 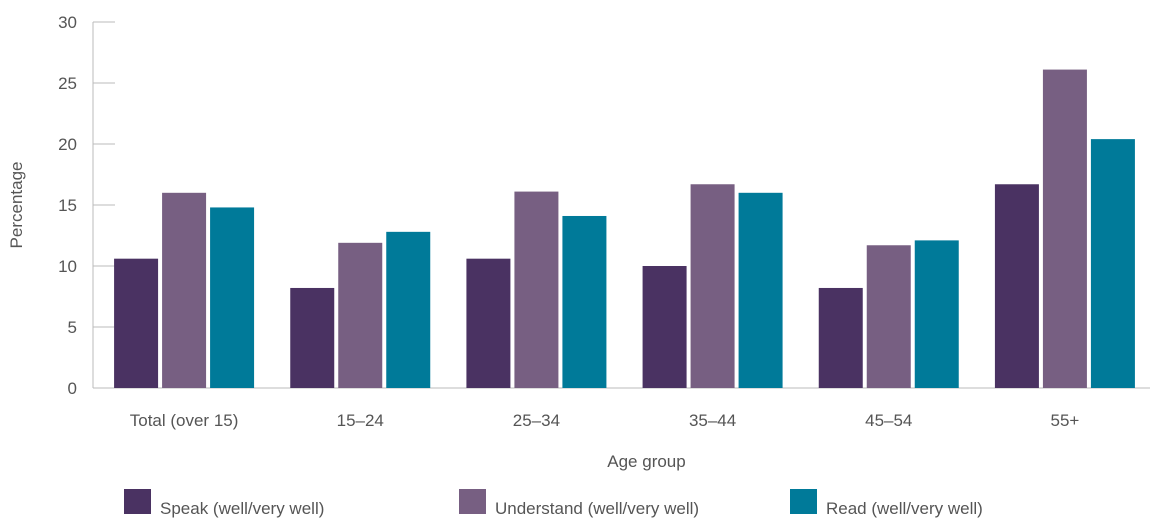 What do you see at coordinates (712, 420) in the screenshot?
I see `x-tick-label: 35–44` at bounding box center [712, 420].